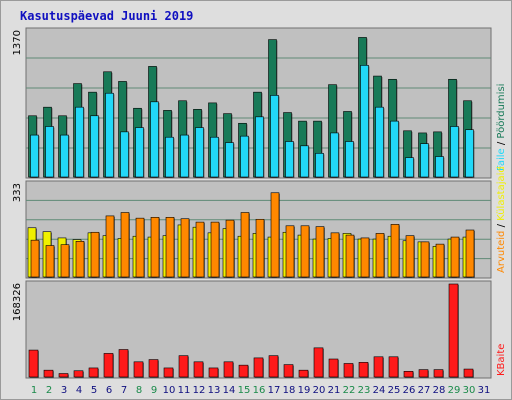 The height and width of the screenshot is (400, 512). I want to click on day-label-16: 16, so click(259, 390).